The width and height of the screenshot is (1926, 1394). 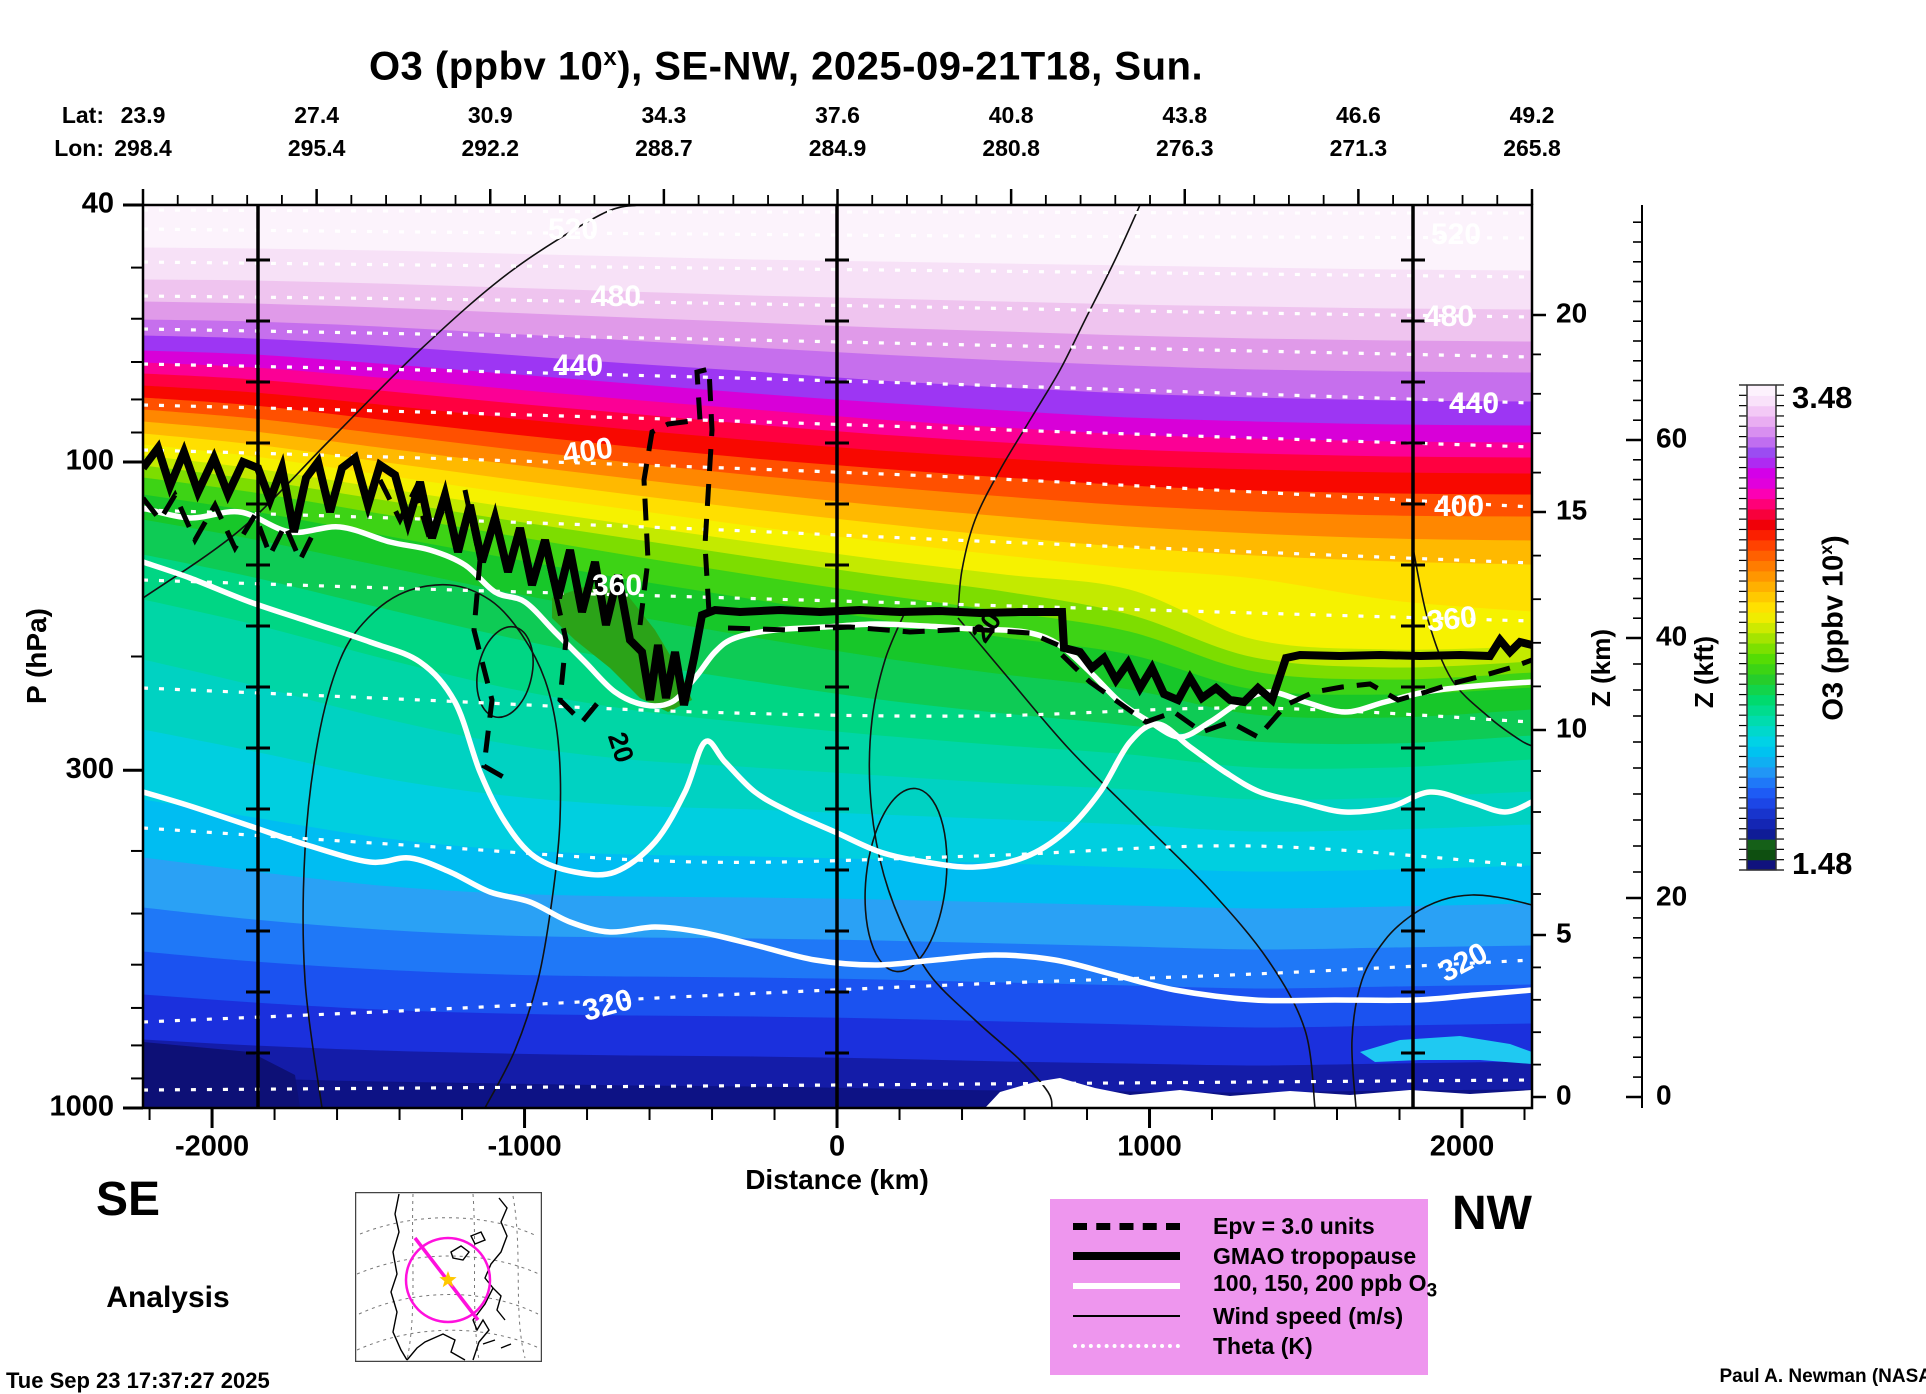 What do you see at coordinates (1126, 1226) in the screenshot?
I see `epv-line-sample` at bounding box center [1126, 1226].